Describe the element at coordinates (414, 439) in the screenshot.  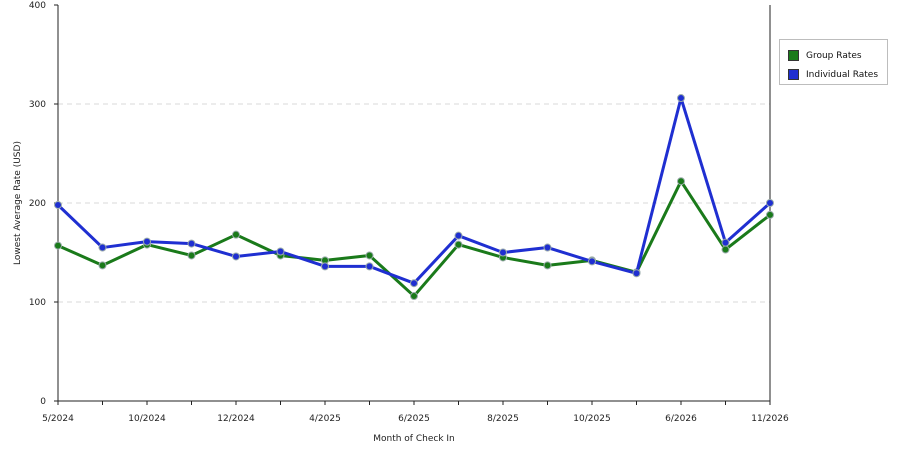
I see `x-axis-title: Month of Check In` at that location.